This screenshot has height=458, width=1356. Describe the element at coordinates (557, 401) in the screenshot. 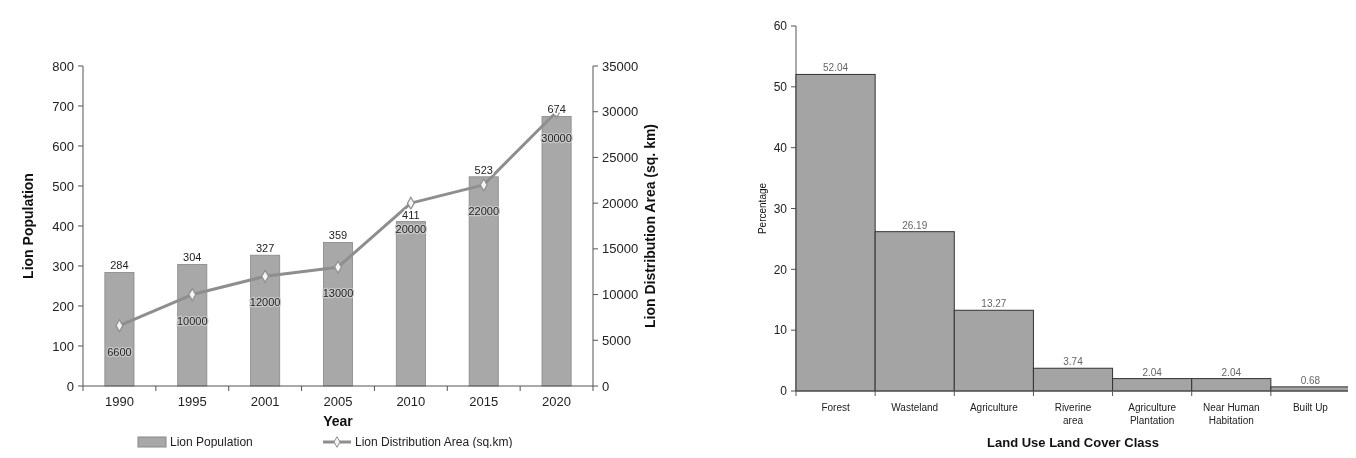

I see `x-tick-label: 2020` at that location.